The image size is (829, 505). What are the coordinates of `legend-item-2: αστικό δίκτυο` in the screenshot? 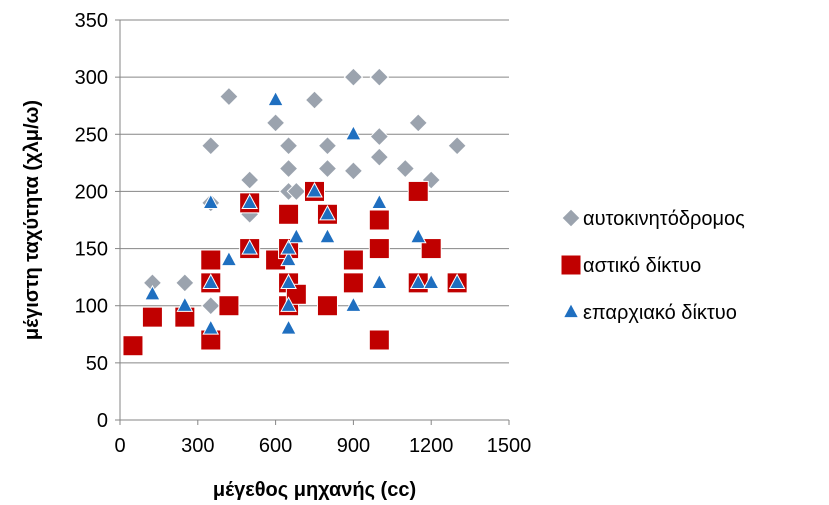 It's located at (630, 265).